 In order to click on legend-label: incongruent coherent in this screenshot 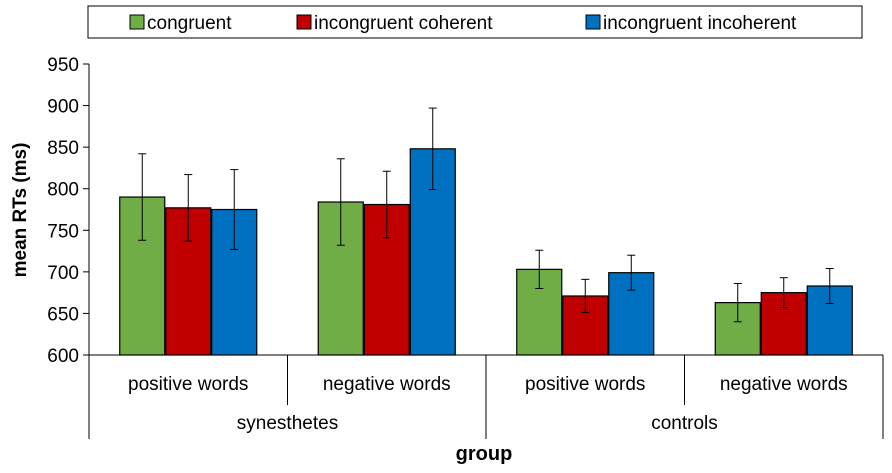, I will do `click(403, 23)`.